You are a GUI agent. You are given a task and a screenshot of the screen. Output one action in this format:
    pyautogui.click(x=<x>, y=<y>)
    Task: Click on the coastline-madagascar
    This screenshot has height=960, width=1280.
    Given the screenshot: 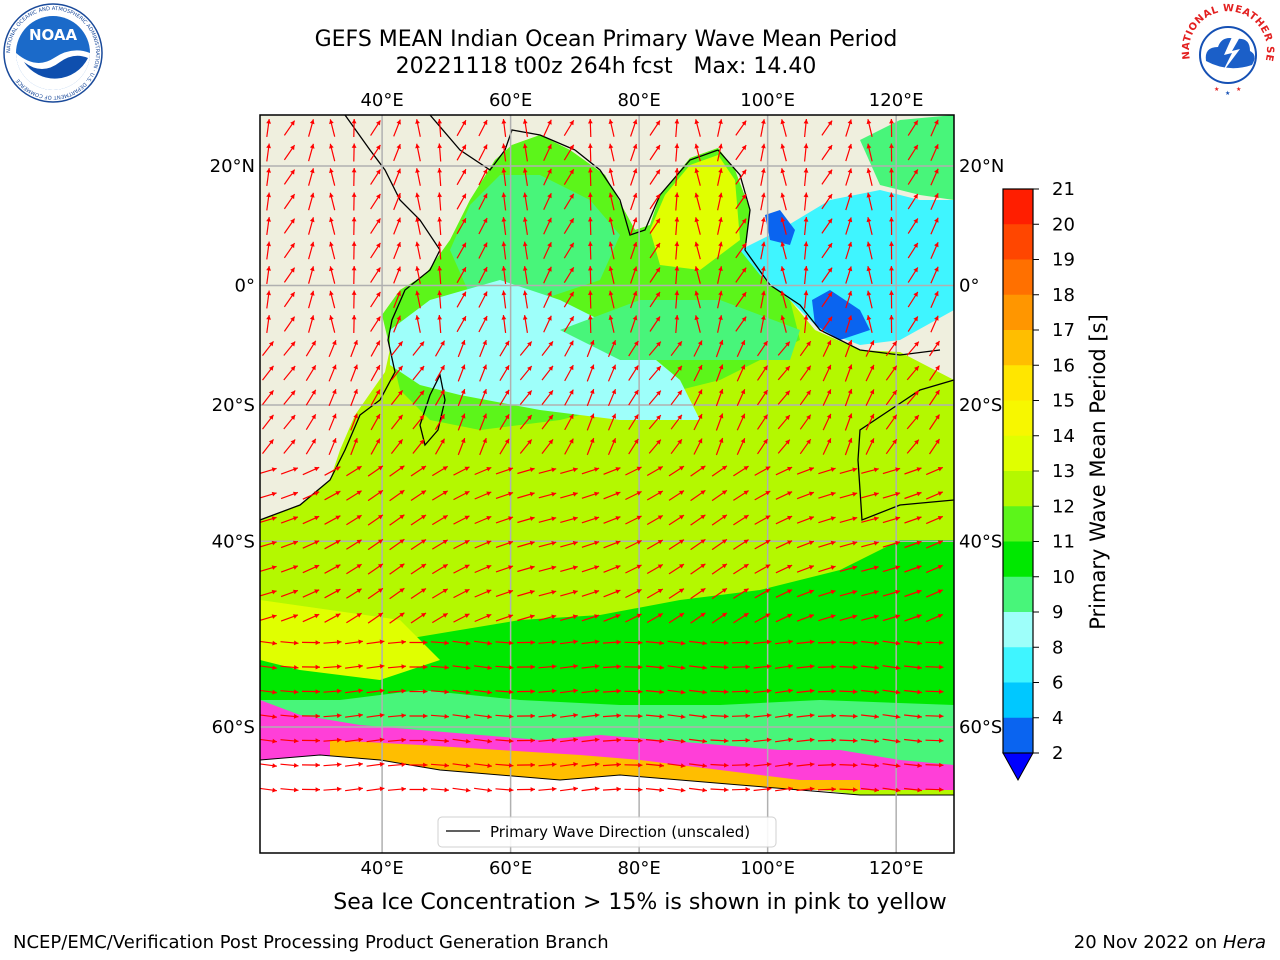 What is the action you would take?
    pyautogui.click(x=432, y=410)
    